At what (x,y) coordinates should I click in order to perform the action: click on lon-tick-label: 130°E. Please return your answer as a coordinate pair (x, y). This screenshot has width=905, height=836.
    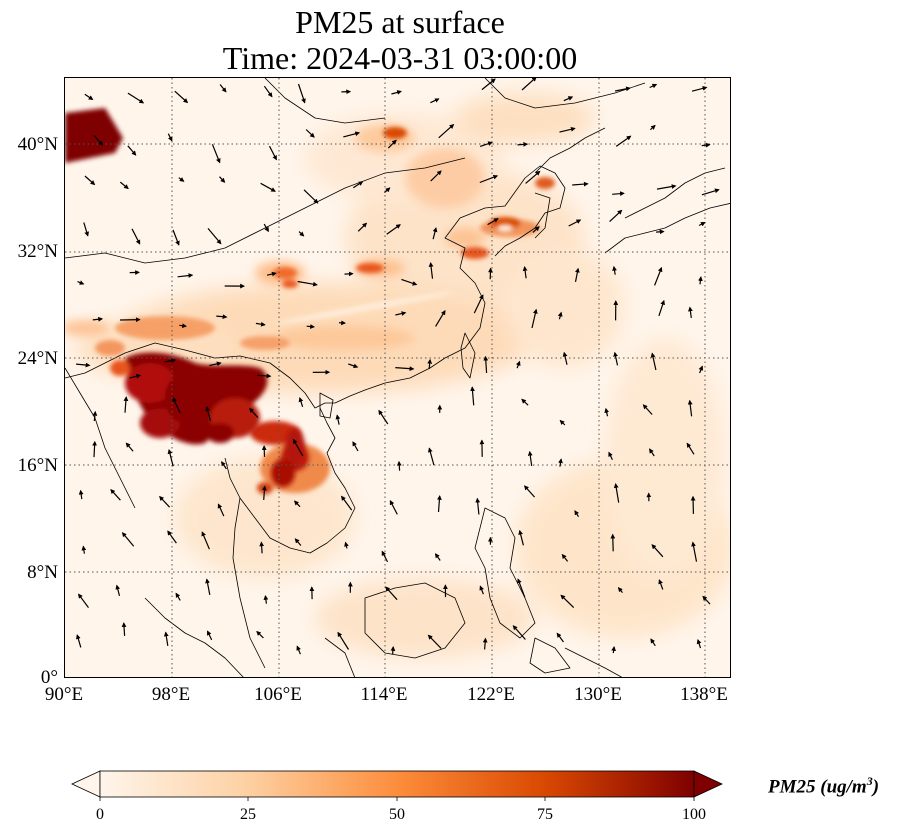
    Looking at the image, I should click on (598, 694).